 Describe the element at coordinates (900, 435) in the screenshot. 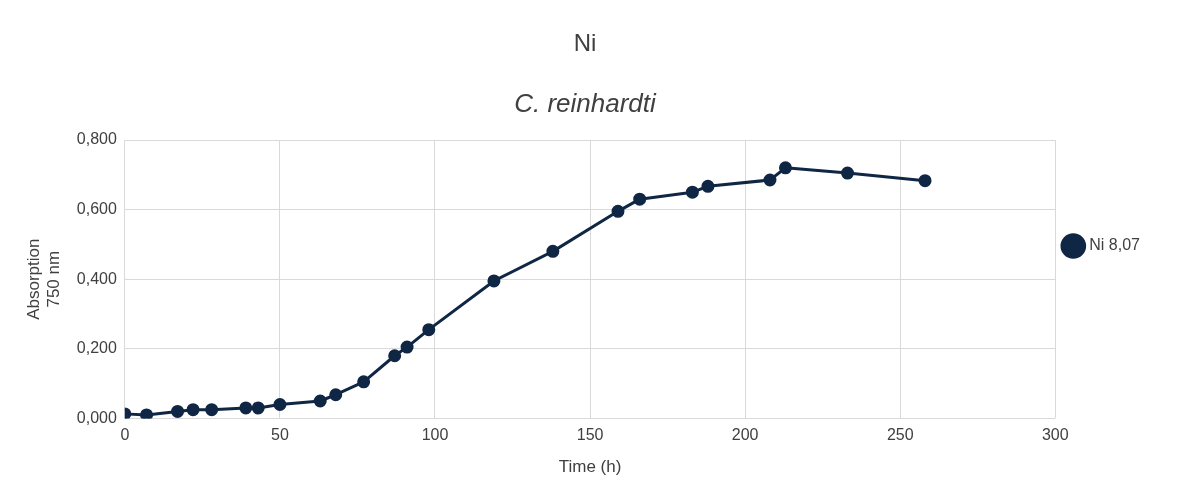

I see `x-tick-label: 250` at that location.